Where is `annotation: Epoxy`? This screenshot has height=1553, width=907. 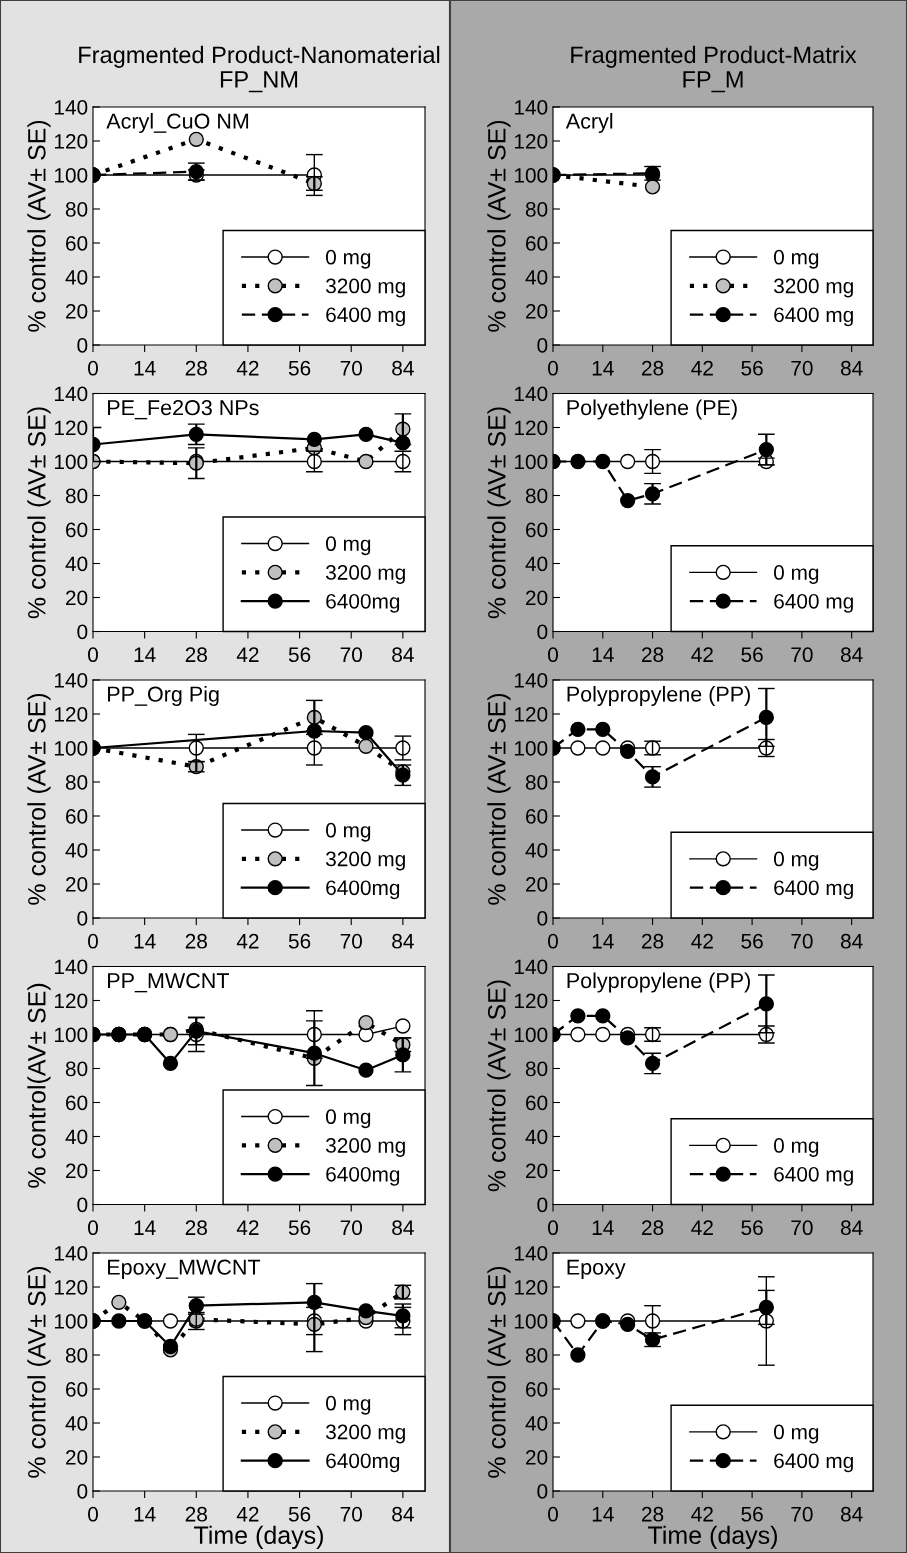
annotation: Epoxy is located at coordinates (596, 1269).